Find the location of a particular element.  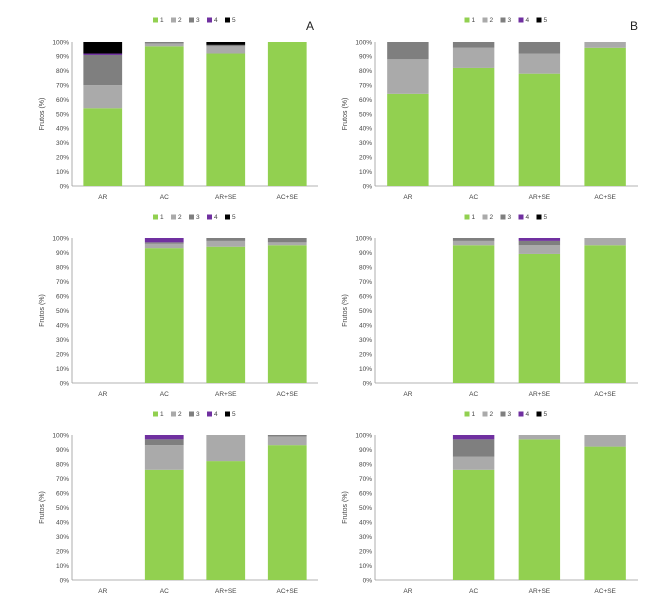

y-tick-label: 30% is located at coordinates (62, 143).